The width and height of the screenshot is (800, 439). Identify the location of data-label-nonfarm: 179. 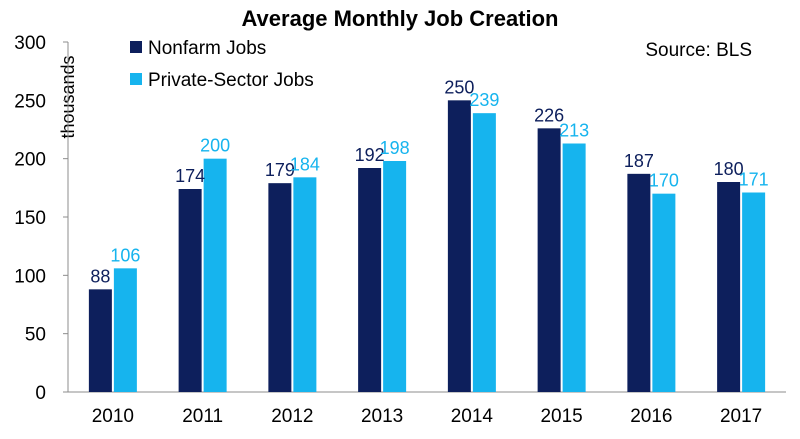
(280, 170).